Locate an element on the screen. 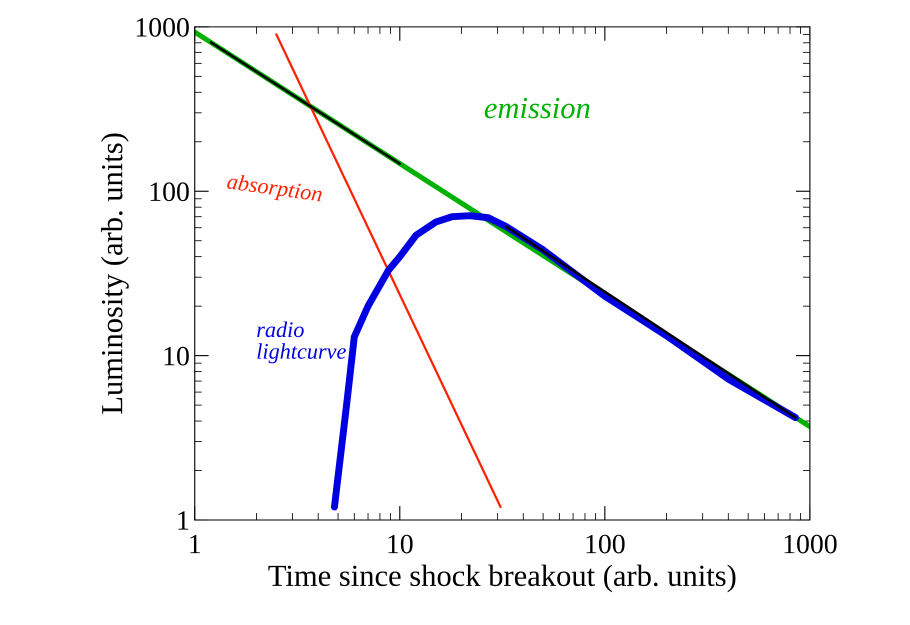 This screenshot has height=625, width=910. y-tick-label: 100 is located at coordinates (169, 192).